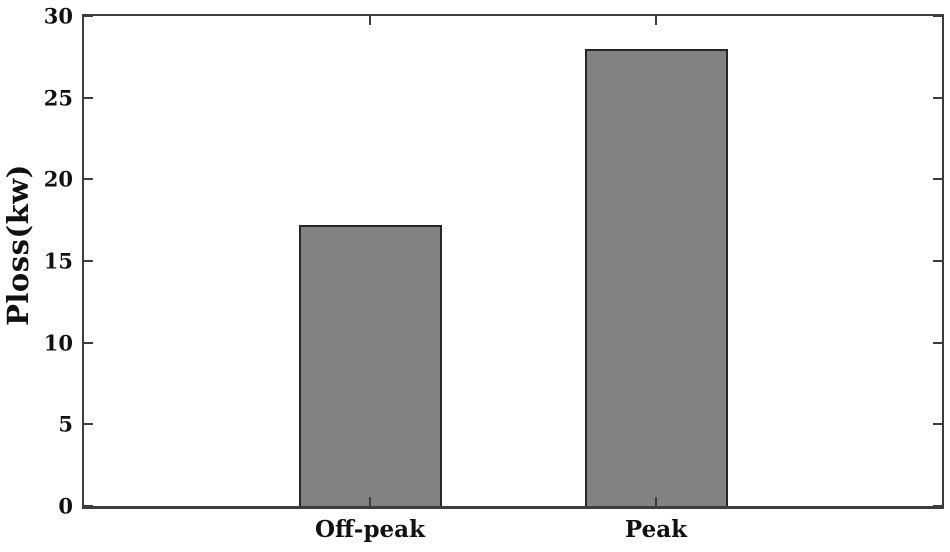 The image size is (950, 552). What do you see at coordinates (65, 424) in the screenshot?
I see `y-tick-label: 5` at bounding box center [65, 424].